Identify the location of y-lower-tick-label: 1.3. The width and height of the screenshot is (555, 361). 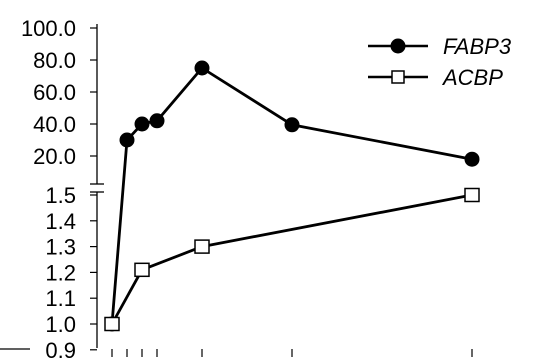
(60, 247).